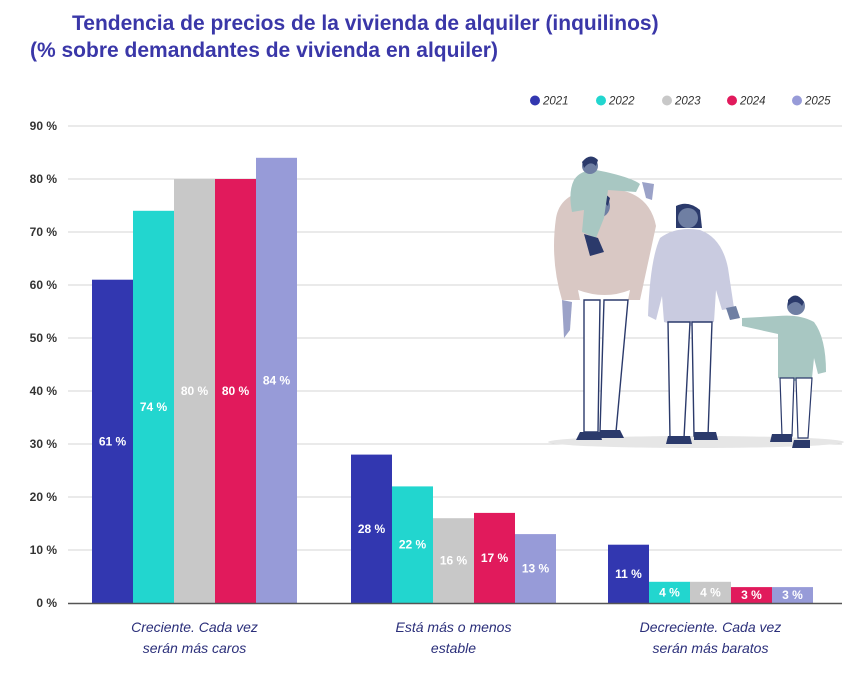 The height and width of the screenshot is (675, 862). What do you see at coordinates (687, 102) in the screenshot?
I see `legend-label-2023: 2023` at bounding box center [687, 102].